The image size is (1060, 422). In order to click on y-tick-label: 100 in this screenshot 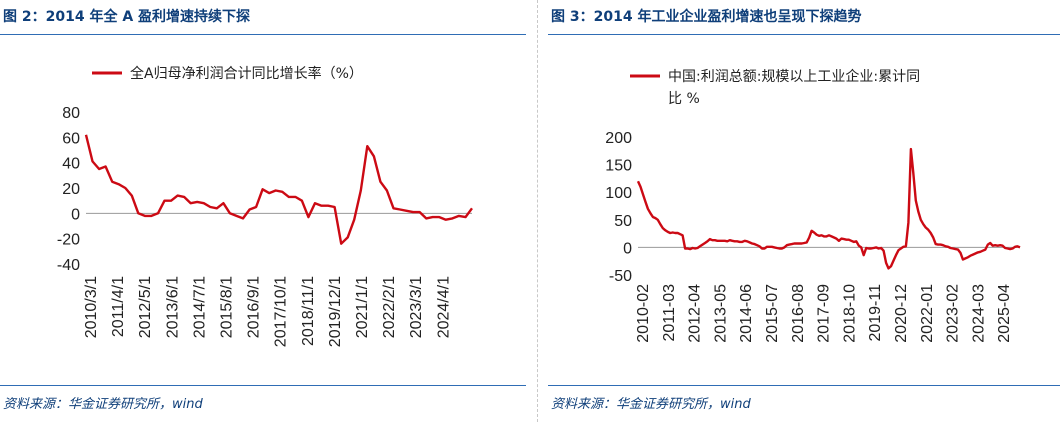, I will do `click(618, 193)`.